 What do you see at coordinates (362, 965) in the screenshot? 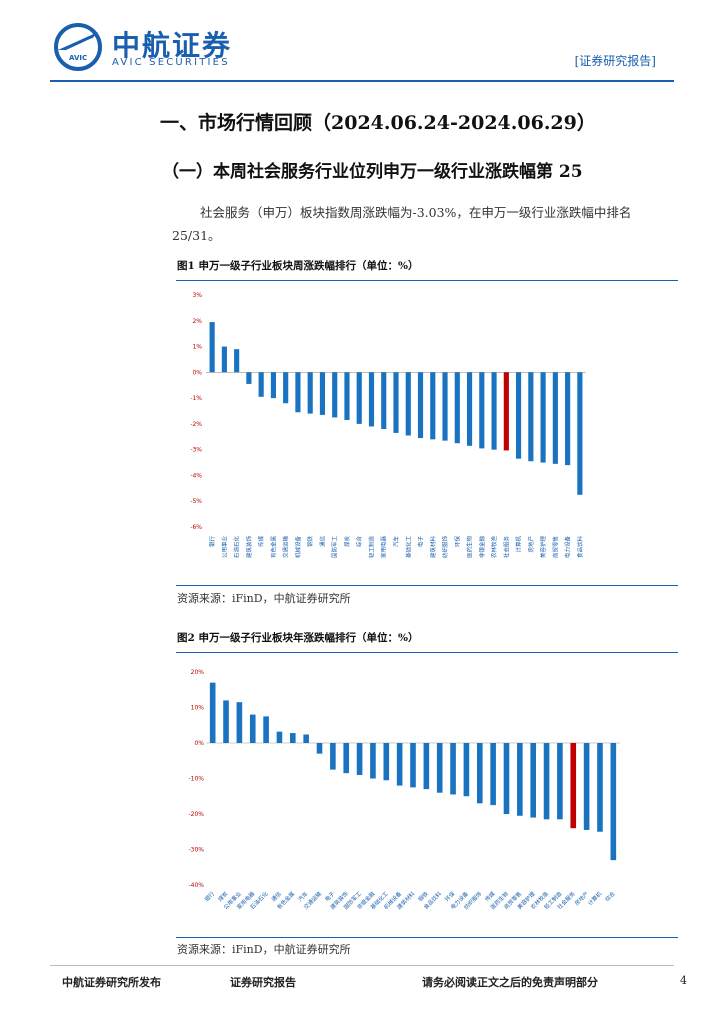
I see `footer-divider` at bounding box center [362, 965].